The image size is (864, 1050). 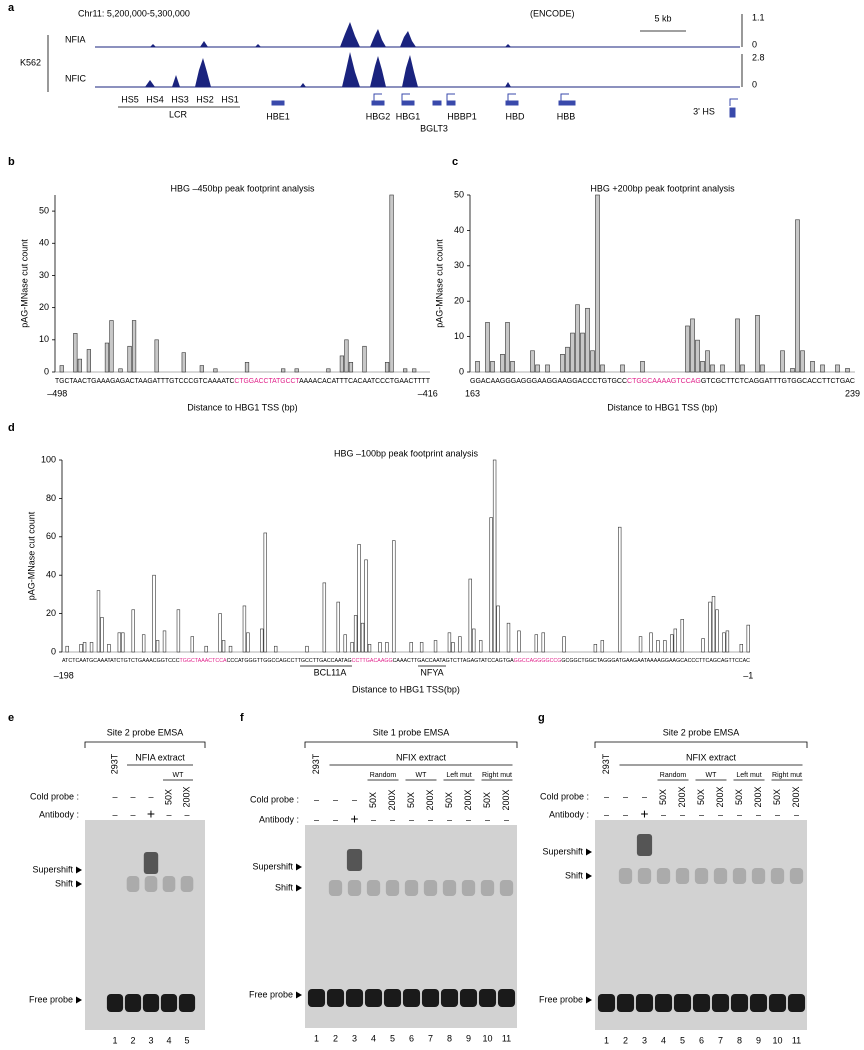 I want to click on supershift-band, so click(x=644, y=845).